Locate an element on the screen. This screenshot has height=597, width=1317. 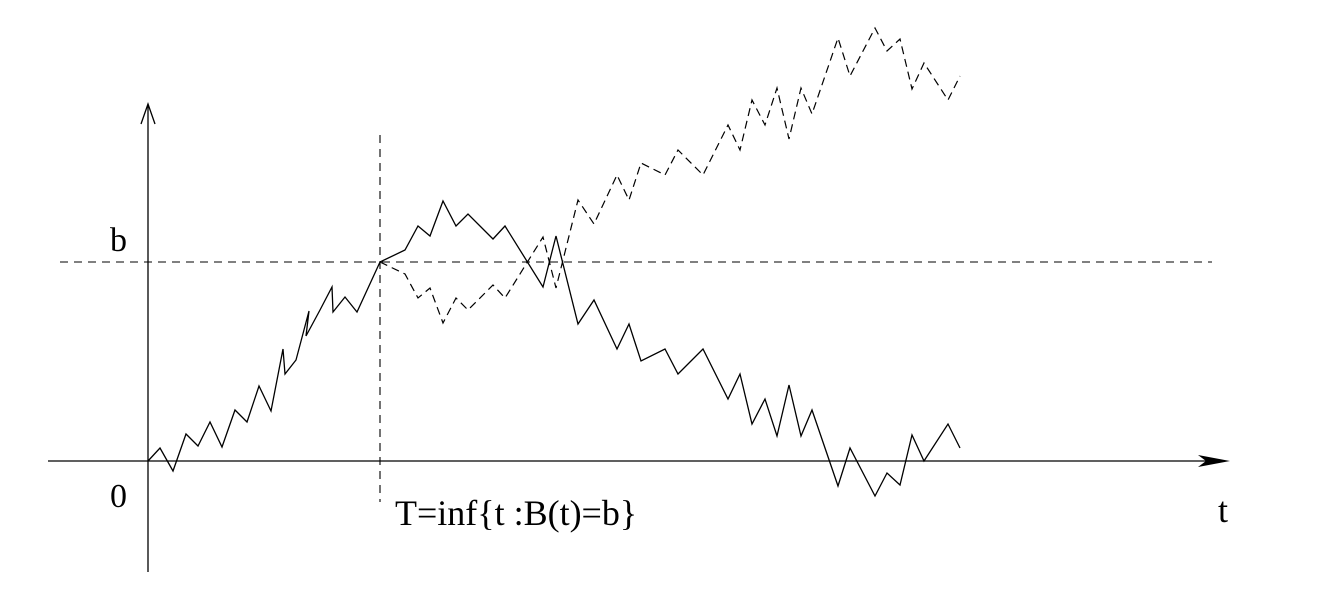
stopping-time-label: T=inf{t :B(t)=b} is located at coordinates (516, 513).